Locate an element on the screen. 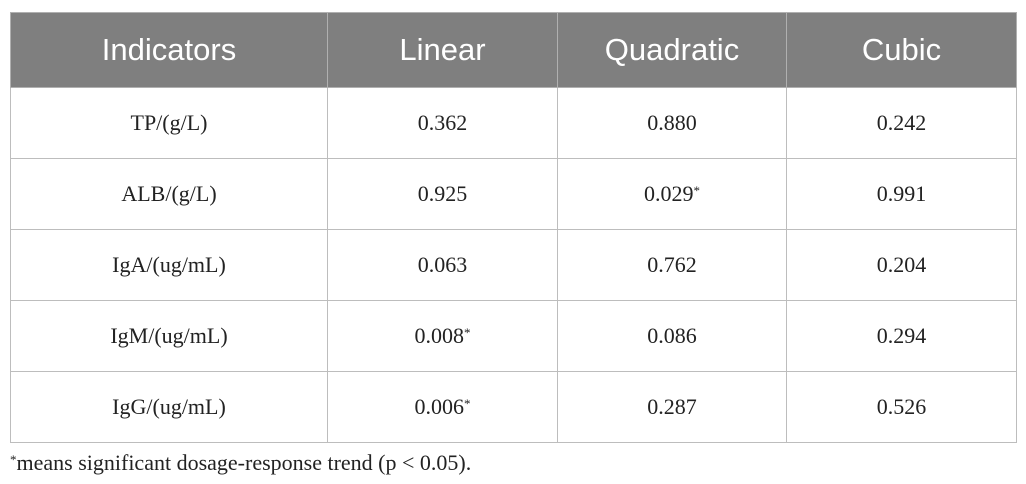 This screenshot has width=1026, height=484. table-row: ALB/(g/L) 0.925 0.029* 0.991 is located at coordinates (513, 194).